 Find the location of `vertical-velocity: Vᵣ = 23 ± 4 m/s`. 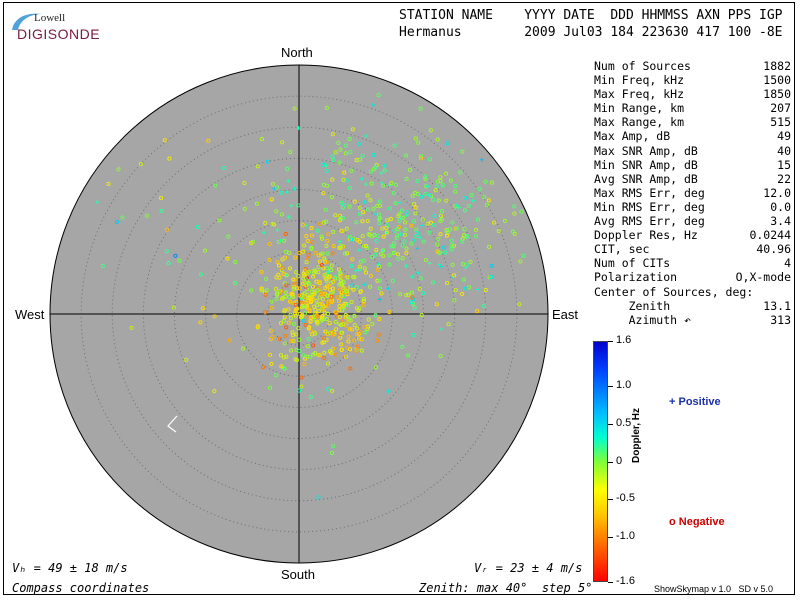

vertical-velocity: Vᵣ = 23 ± 4 m/s is located at coordinates (528, 568).